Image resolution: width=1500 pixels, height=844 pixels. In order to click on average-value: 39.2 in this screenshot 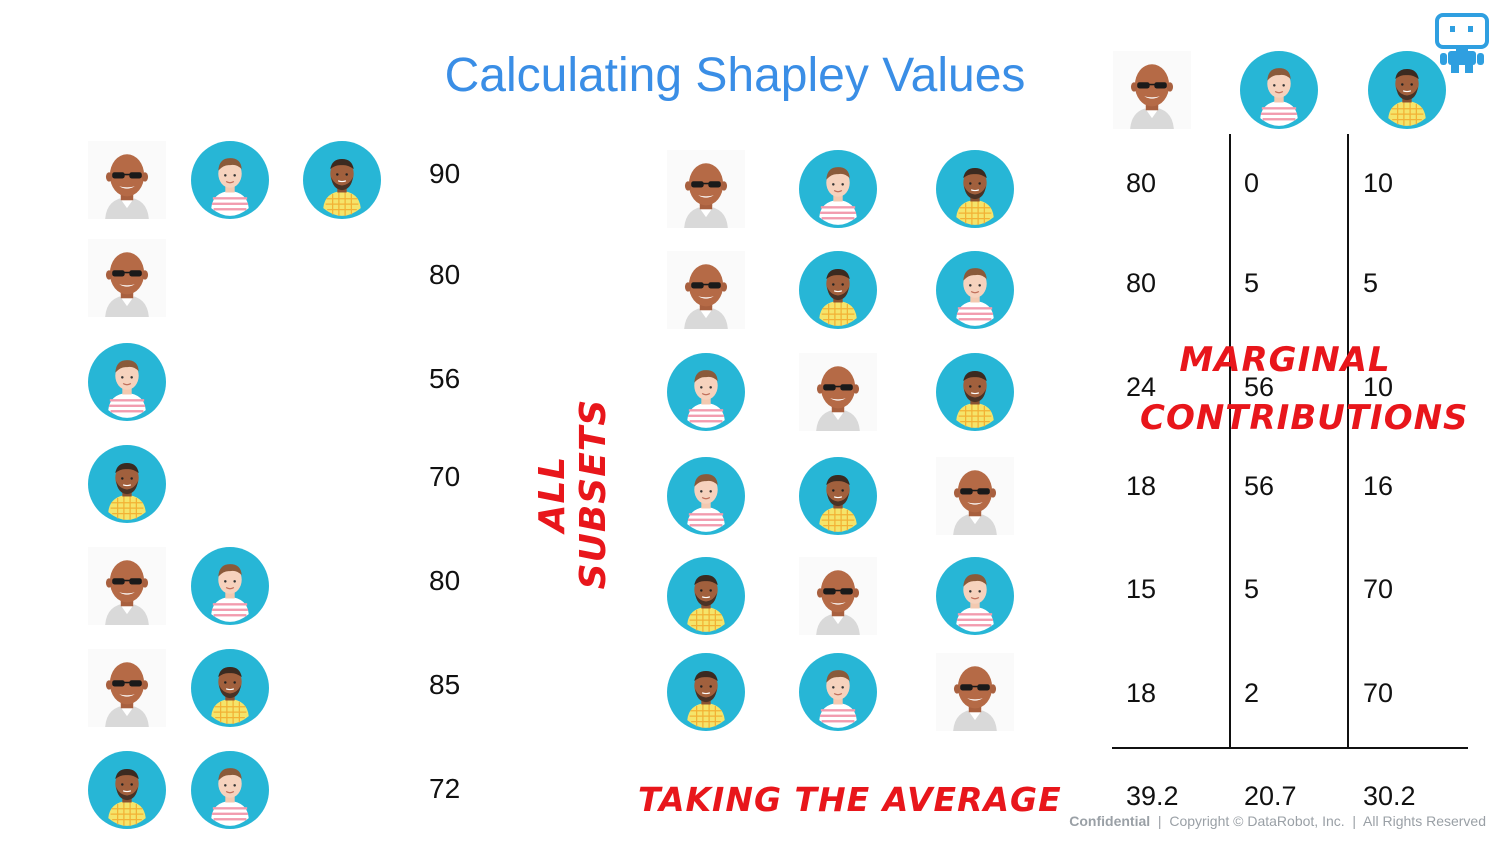, I will do `click(1152, 796)`.